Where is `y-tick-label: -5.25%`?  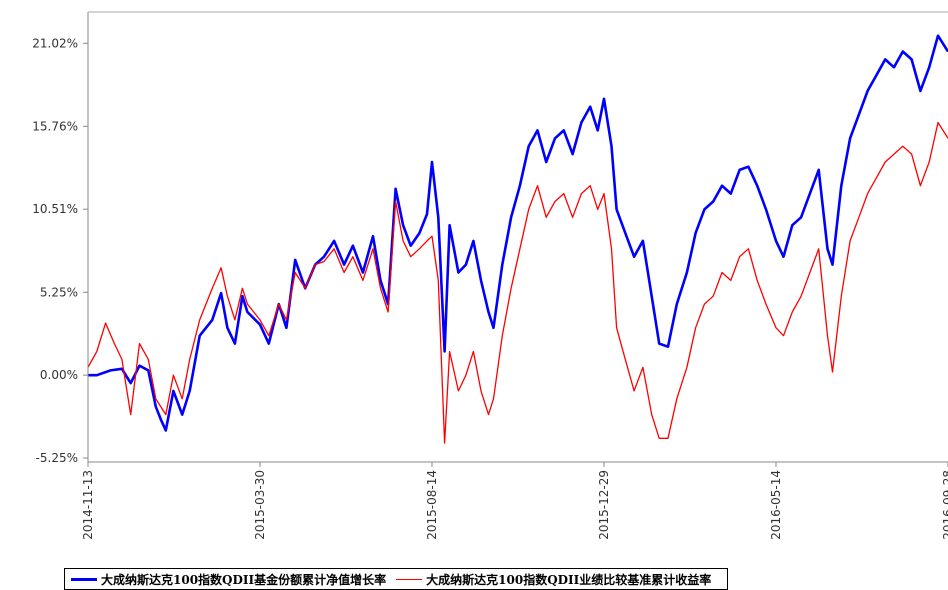
y-tick-label: -5.25% is located at coordinates (57, 458).